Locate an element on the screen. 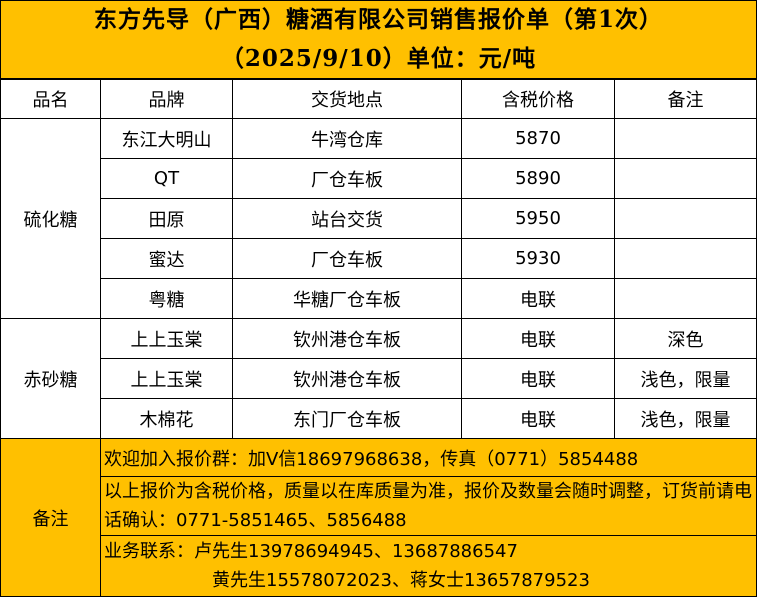  cell-price: 5950 is located at coordinates (538, 218).